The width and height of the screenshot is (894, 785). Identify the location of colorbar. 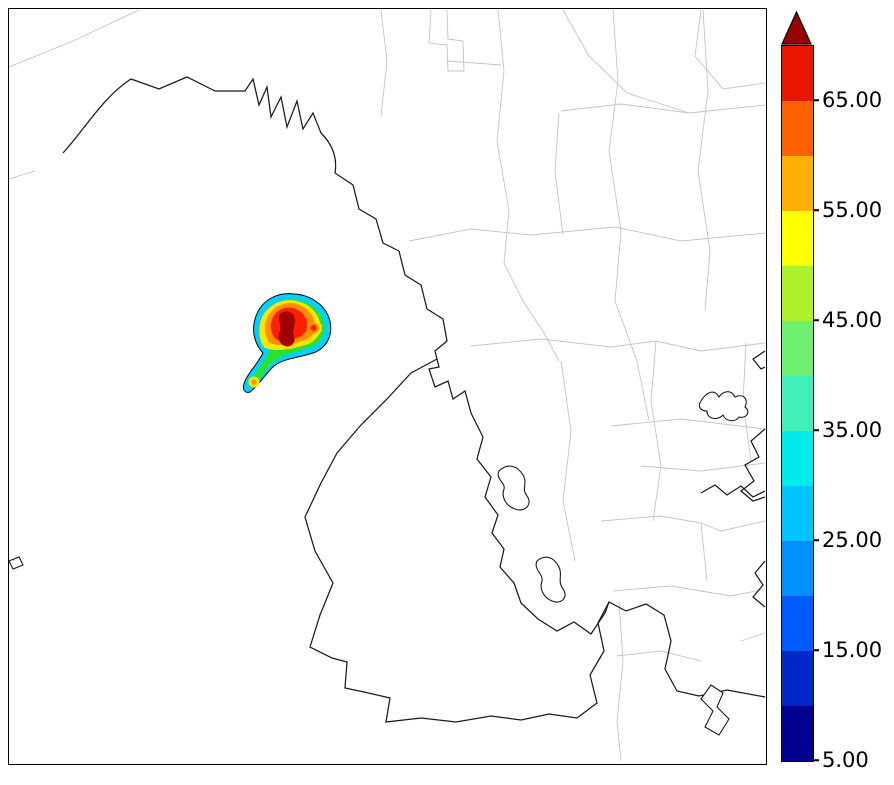
(797, 386).